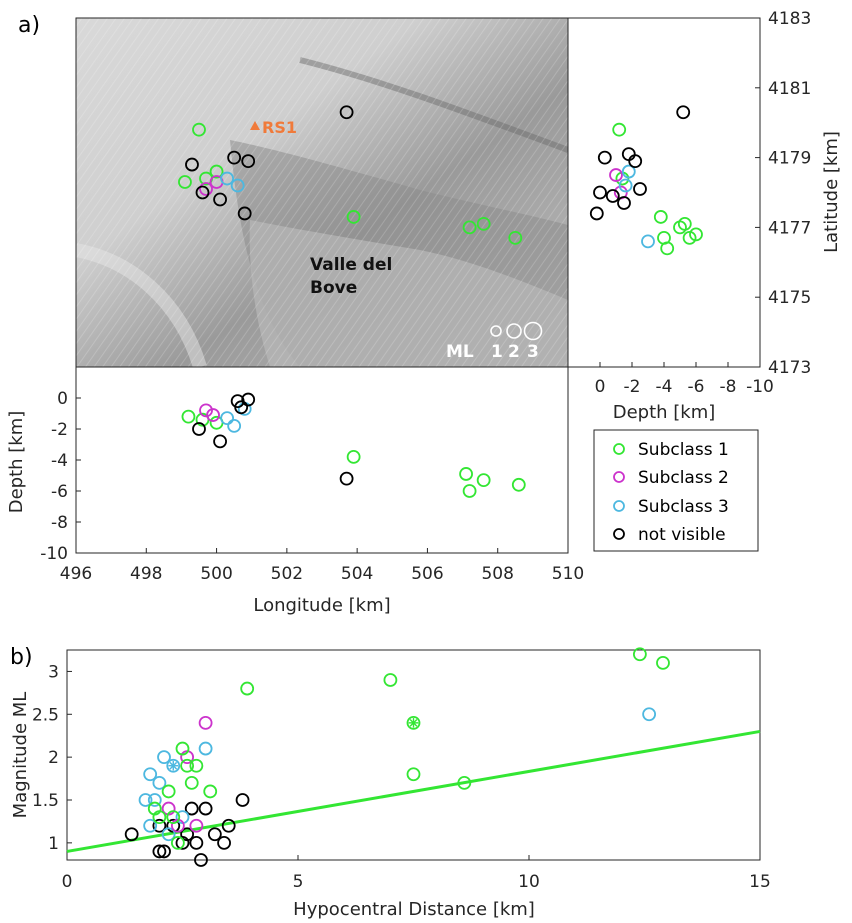 The width and height of the screenshot is (852, 923). I want to click on longitude-axis-label: Longitude [km], so click(321, 605).